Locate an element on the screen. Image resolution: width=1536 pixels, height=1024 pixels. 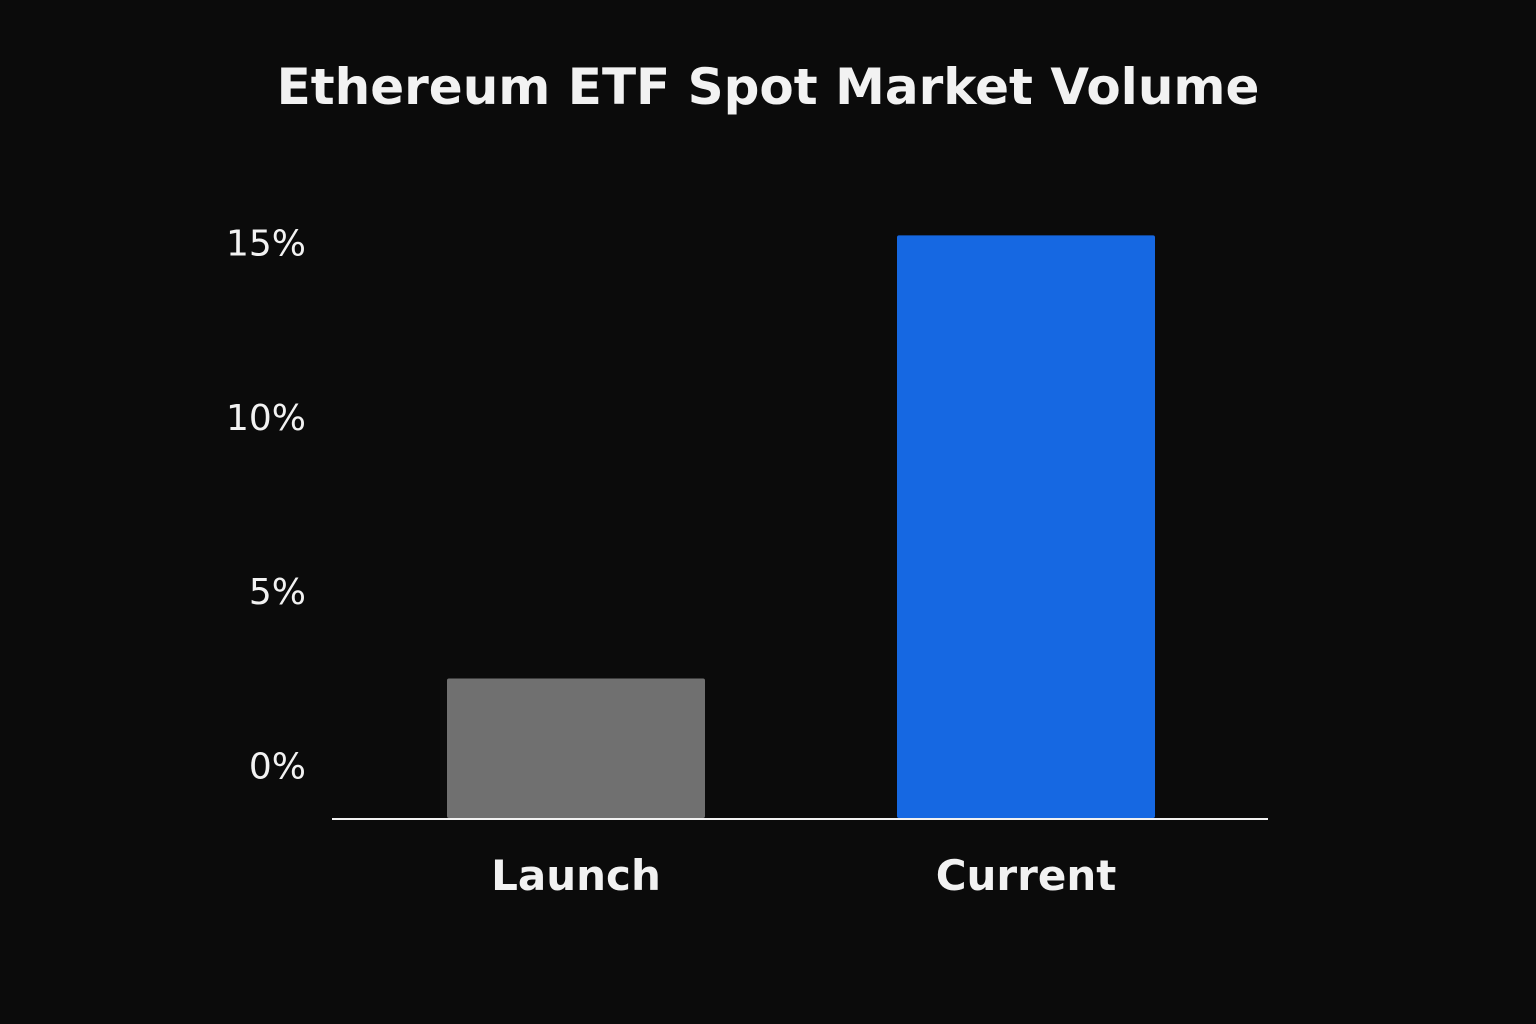
bar-current is located at coordinates (1026, 526).